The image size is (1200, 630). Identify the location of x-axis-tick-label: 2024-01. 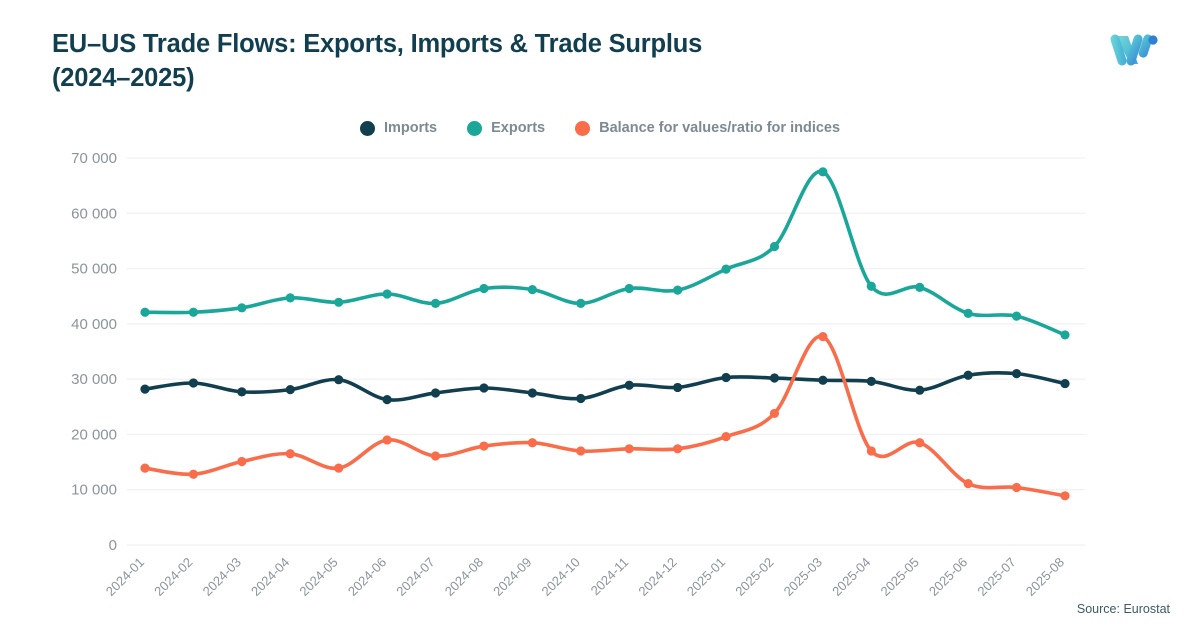
(125, 577).